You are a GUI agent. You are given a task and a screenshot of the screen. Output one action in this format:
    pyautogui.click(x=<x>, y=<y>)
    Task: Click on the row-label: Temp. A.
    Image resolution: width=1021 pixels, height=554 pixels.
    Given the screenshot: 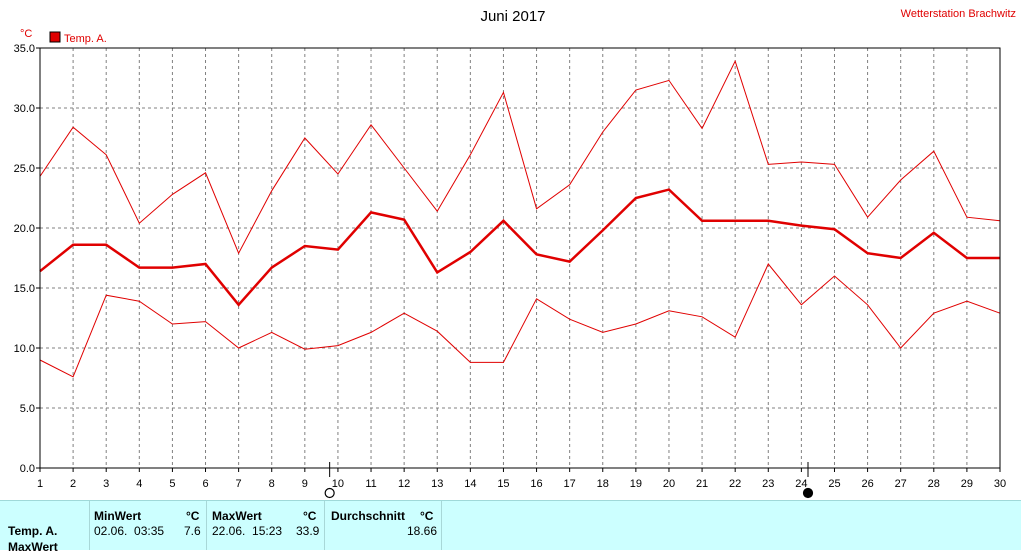 What is the action you would take?
    pyautogui.click(x=33, y=531)
    